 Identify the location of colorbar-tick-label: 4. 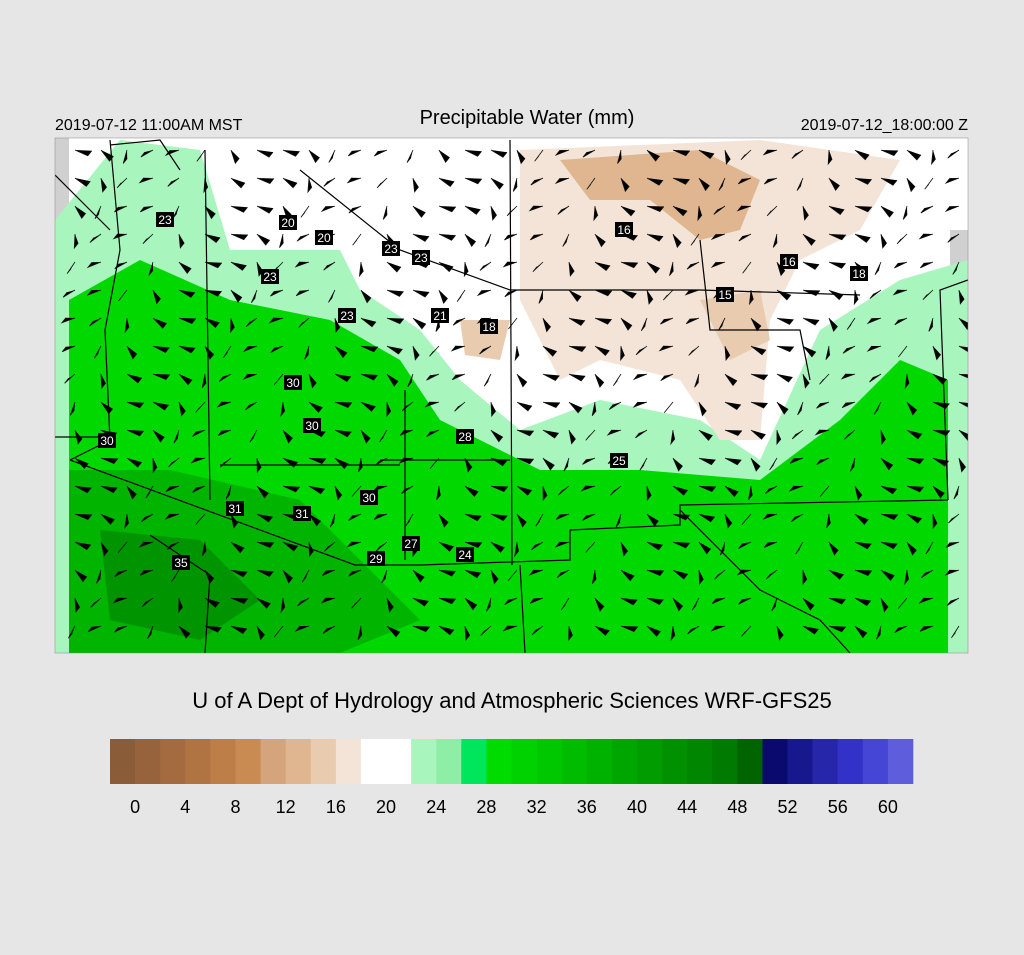
(185, 807).